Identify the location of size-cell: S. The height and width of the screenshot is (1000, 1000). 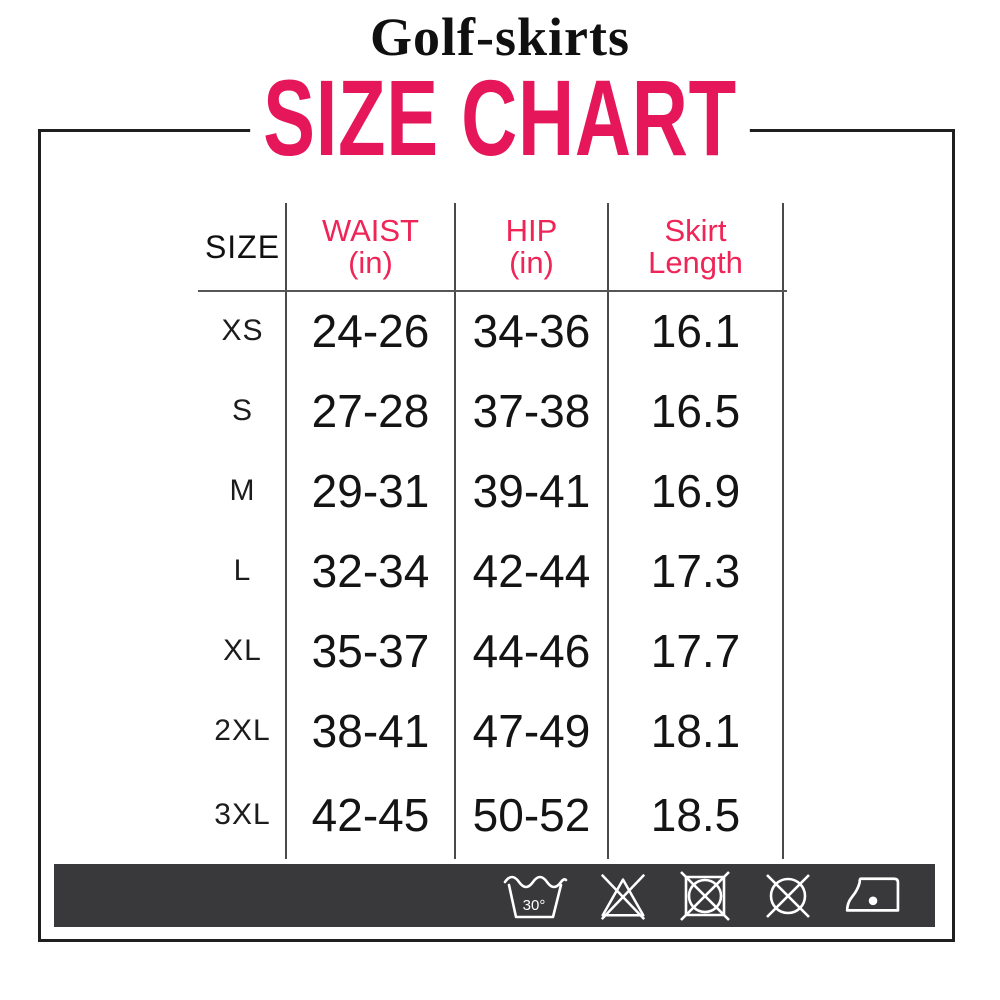
(243, 411).